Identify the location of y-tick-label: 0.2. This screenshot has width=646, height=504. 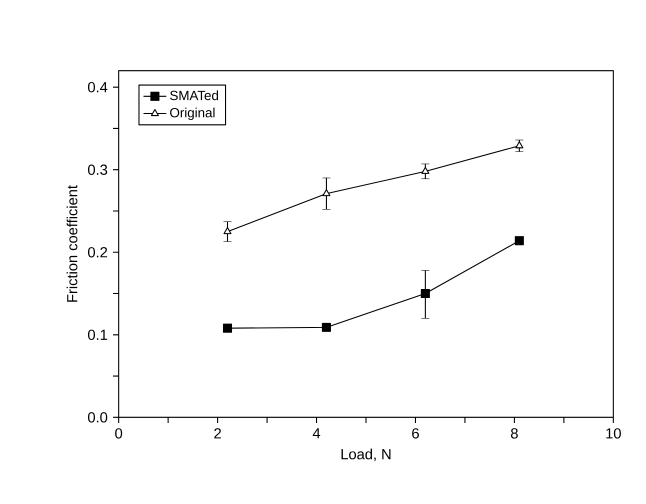
(98, 252).